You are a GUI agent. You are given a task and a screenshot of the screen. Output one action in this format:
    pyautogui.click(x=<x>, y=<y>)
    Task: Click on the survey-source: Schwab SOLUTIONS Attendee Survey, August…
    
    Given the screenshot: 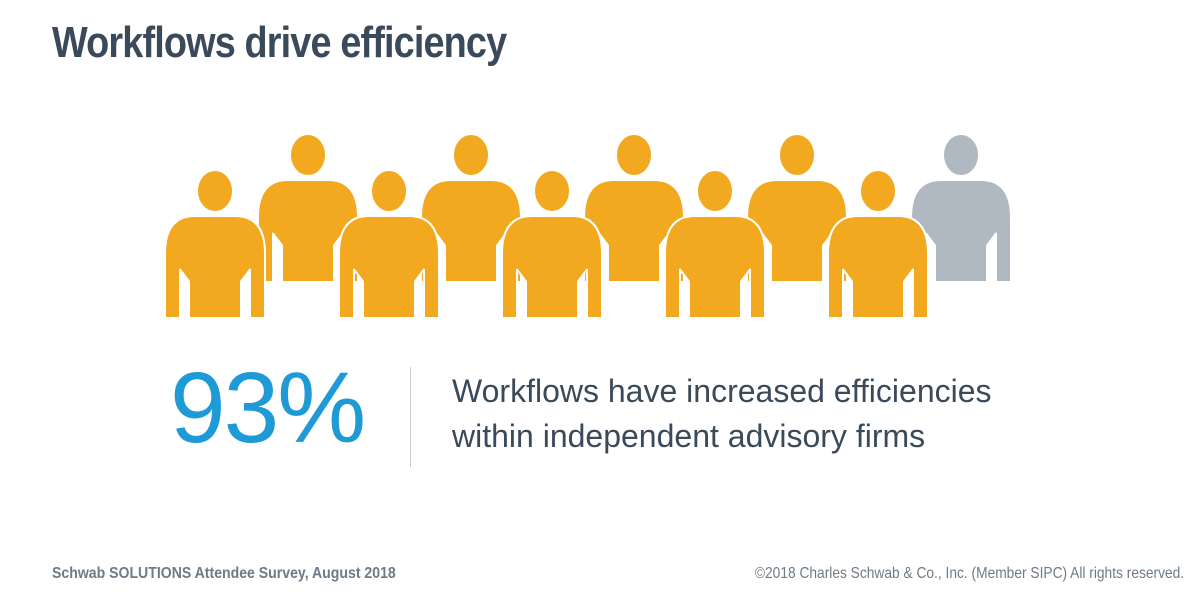 What is the action you would take?
    pyautogui.click(x=224, y=573)
    